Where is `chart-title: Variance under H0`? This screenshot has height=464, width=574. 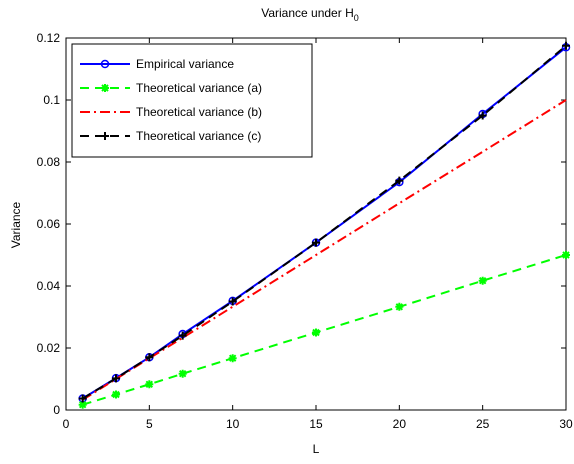 chart-title: Variance under H0 is located at coordinates (310, 14).